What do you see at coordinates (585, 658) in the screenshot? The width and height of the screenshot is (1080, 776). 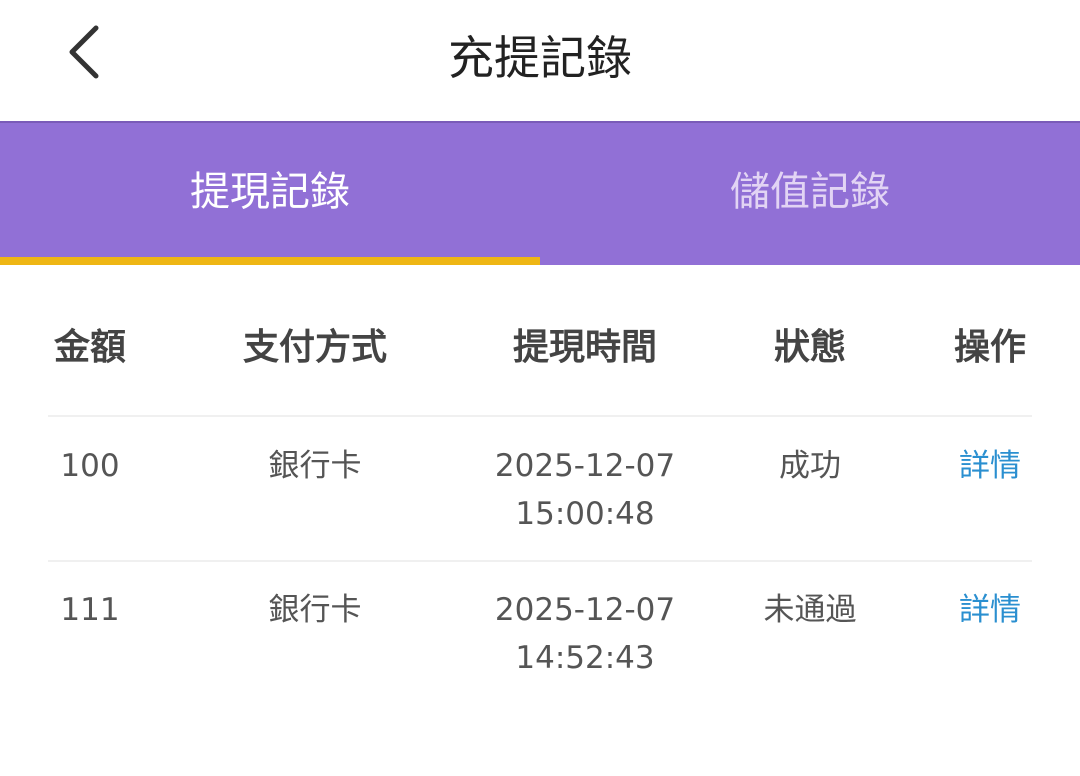 I see `time-cell: 14:52:43` at bounding box center [585, 658].